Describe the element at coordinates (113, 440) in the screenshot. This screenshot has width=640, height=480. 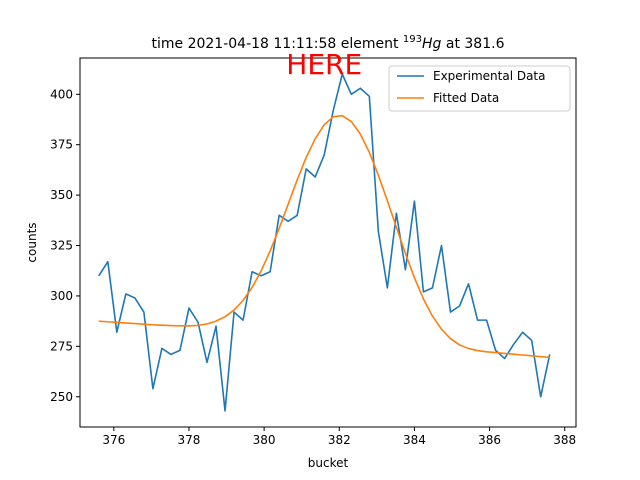
I see `x-tick-label: 376` at that location.